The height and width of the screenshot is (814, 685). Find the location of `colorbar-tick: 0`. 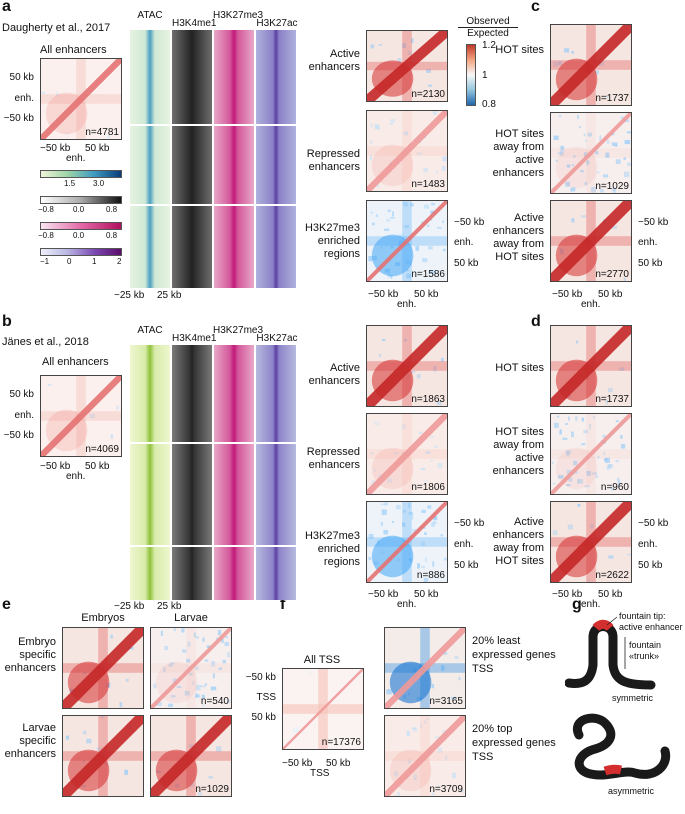

colorbar-tick: 0 is located at coordinates (69, 261).